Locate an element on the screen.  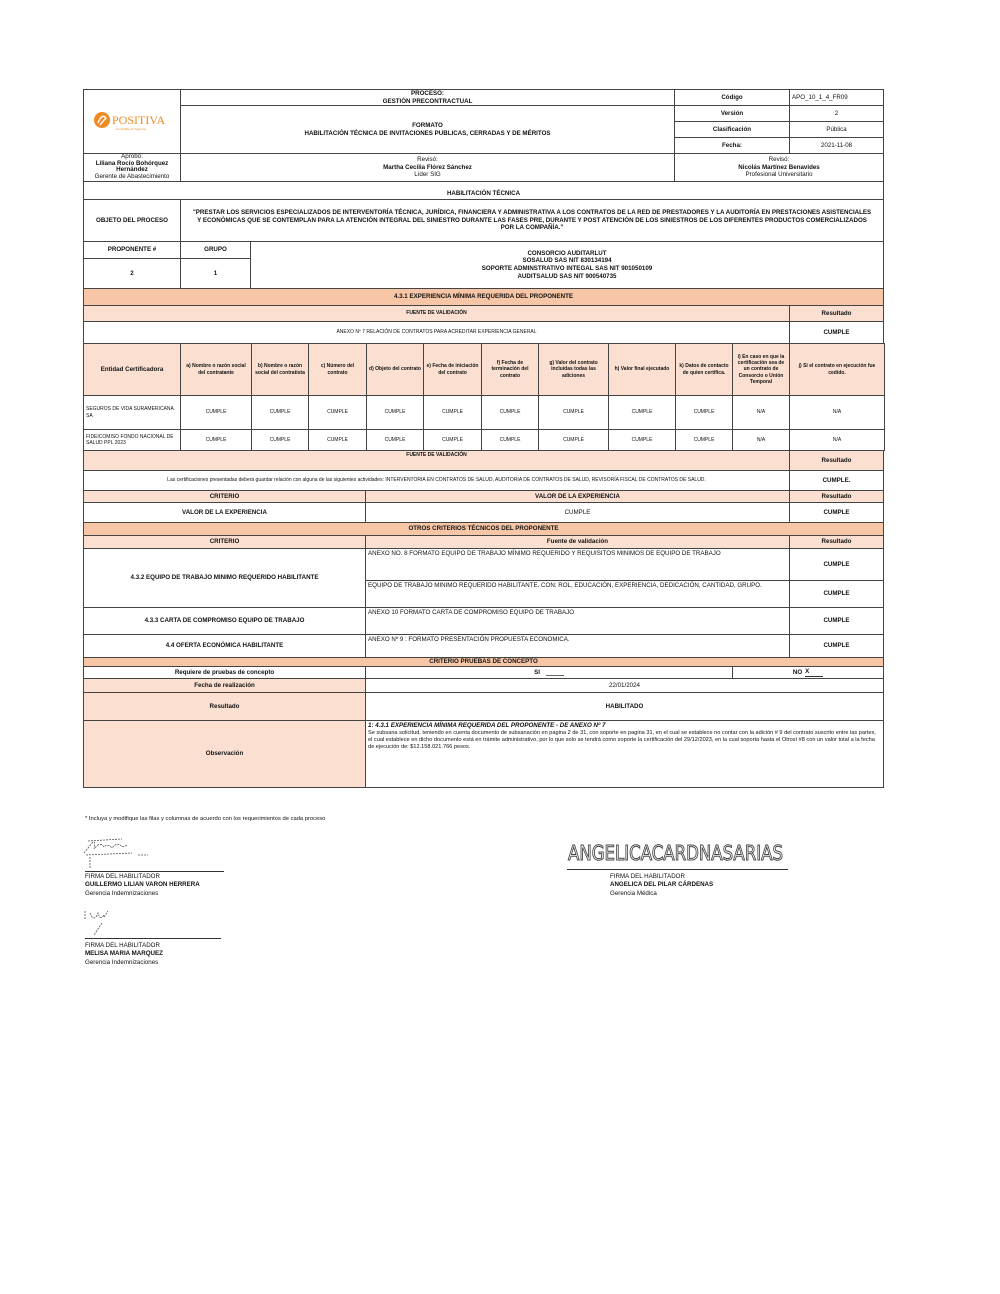
otros-resultado-label: Resultado is located at coordinates (836, 542).